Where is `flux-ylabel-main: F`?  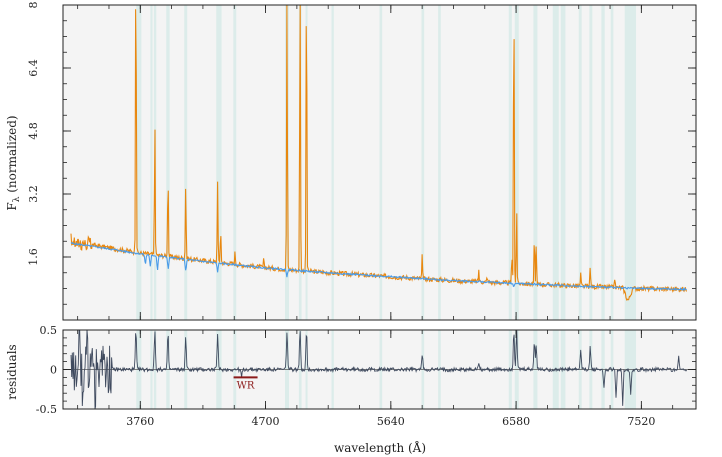
flux-ylabel-main: F is located at coordinates (12, 206).